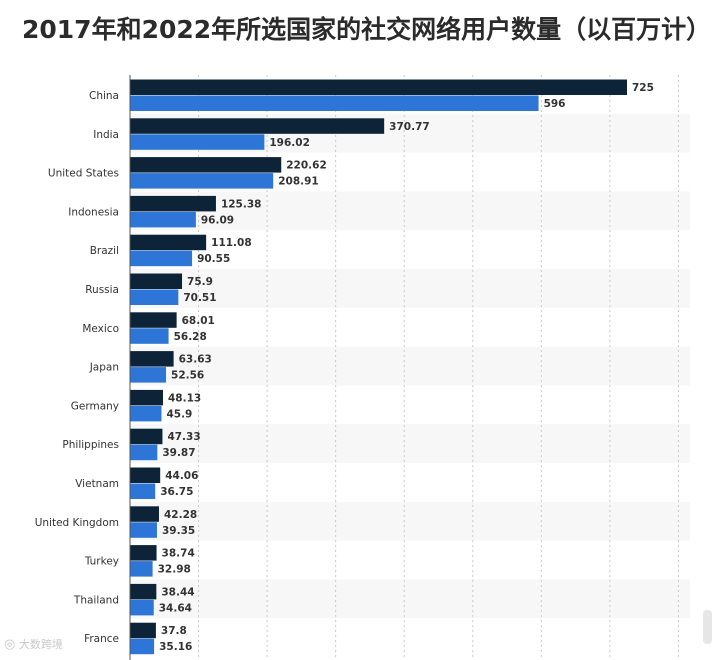 This screenshot has height=660, width=714. I want to click on value-label: 56.28, so click(190, 337).